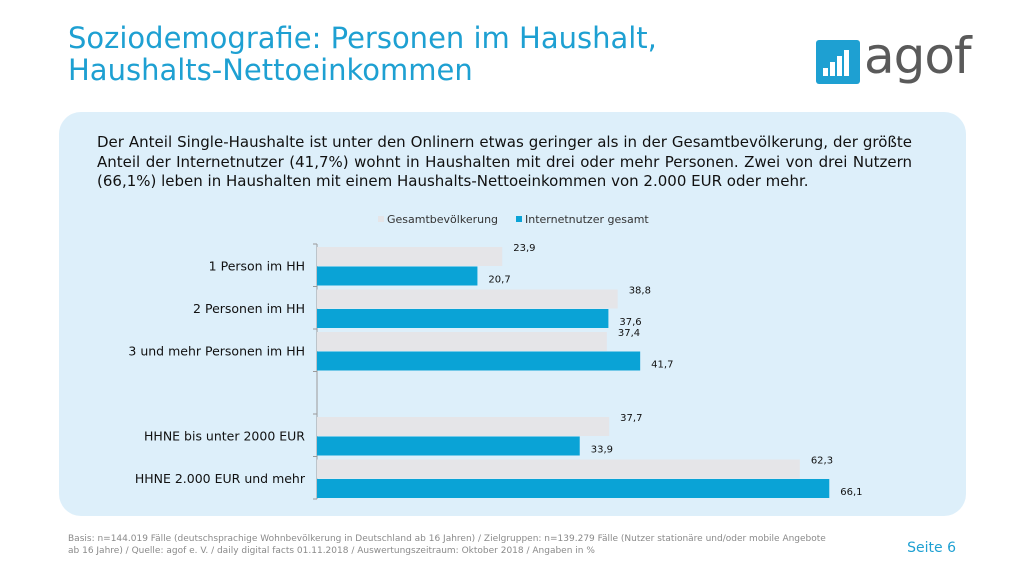  Describe the element at coordinates (249, 308) in the screenshot. I see `category-label: 2 Personen im HH` at that location.